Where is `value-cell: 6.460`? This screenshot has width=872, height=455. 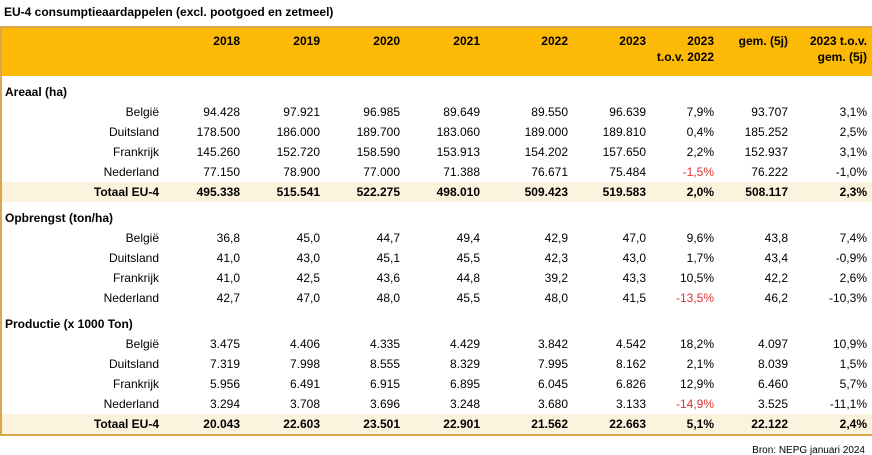
value-cell: 6.460 is located at coordinates (772, 384).